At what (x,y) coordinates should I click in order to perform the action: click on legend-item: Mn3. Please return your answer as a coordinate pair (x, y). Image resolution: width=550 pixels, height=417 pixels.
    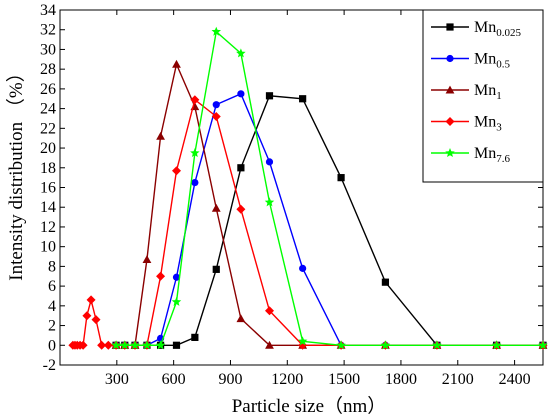
    Looking at the image, I should click on (466, 124).